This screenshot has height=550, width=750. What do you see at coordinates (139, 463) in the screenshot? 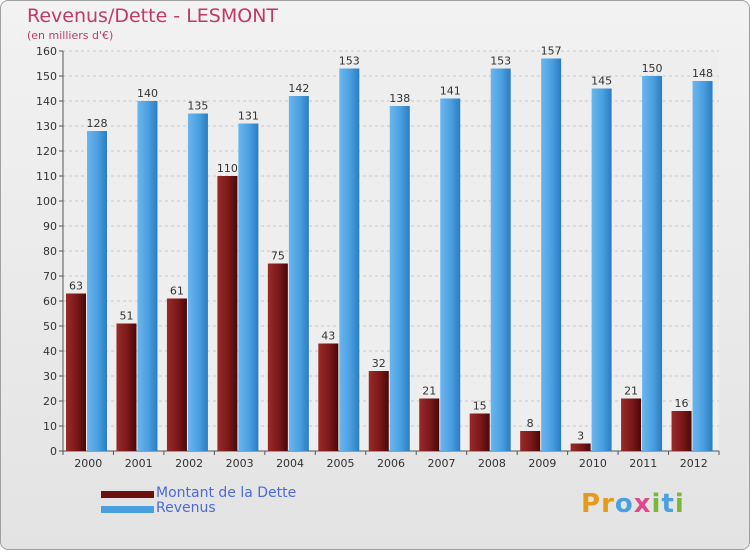
I see `x-tick-label: 2001` at bounding box center [139, 463].